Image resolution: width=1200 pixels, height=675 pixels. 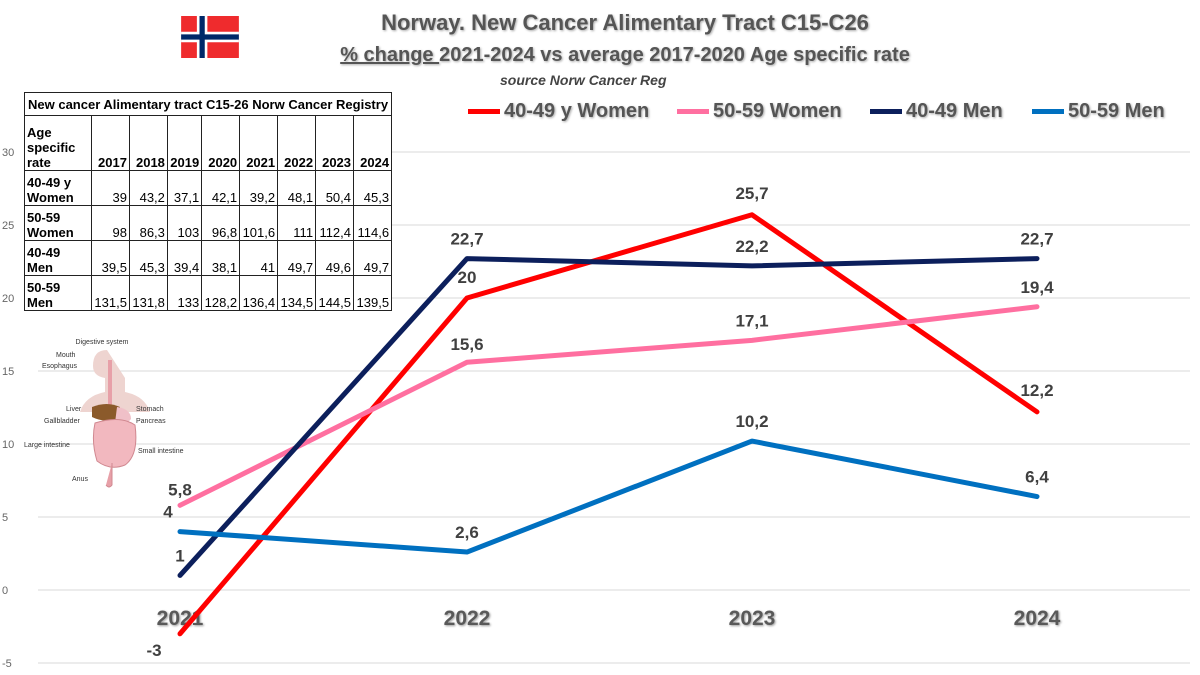 I want to click on year-header: 2022, so click(x=297, y=143).